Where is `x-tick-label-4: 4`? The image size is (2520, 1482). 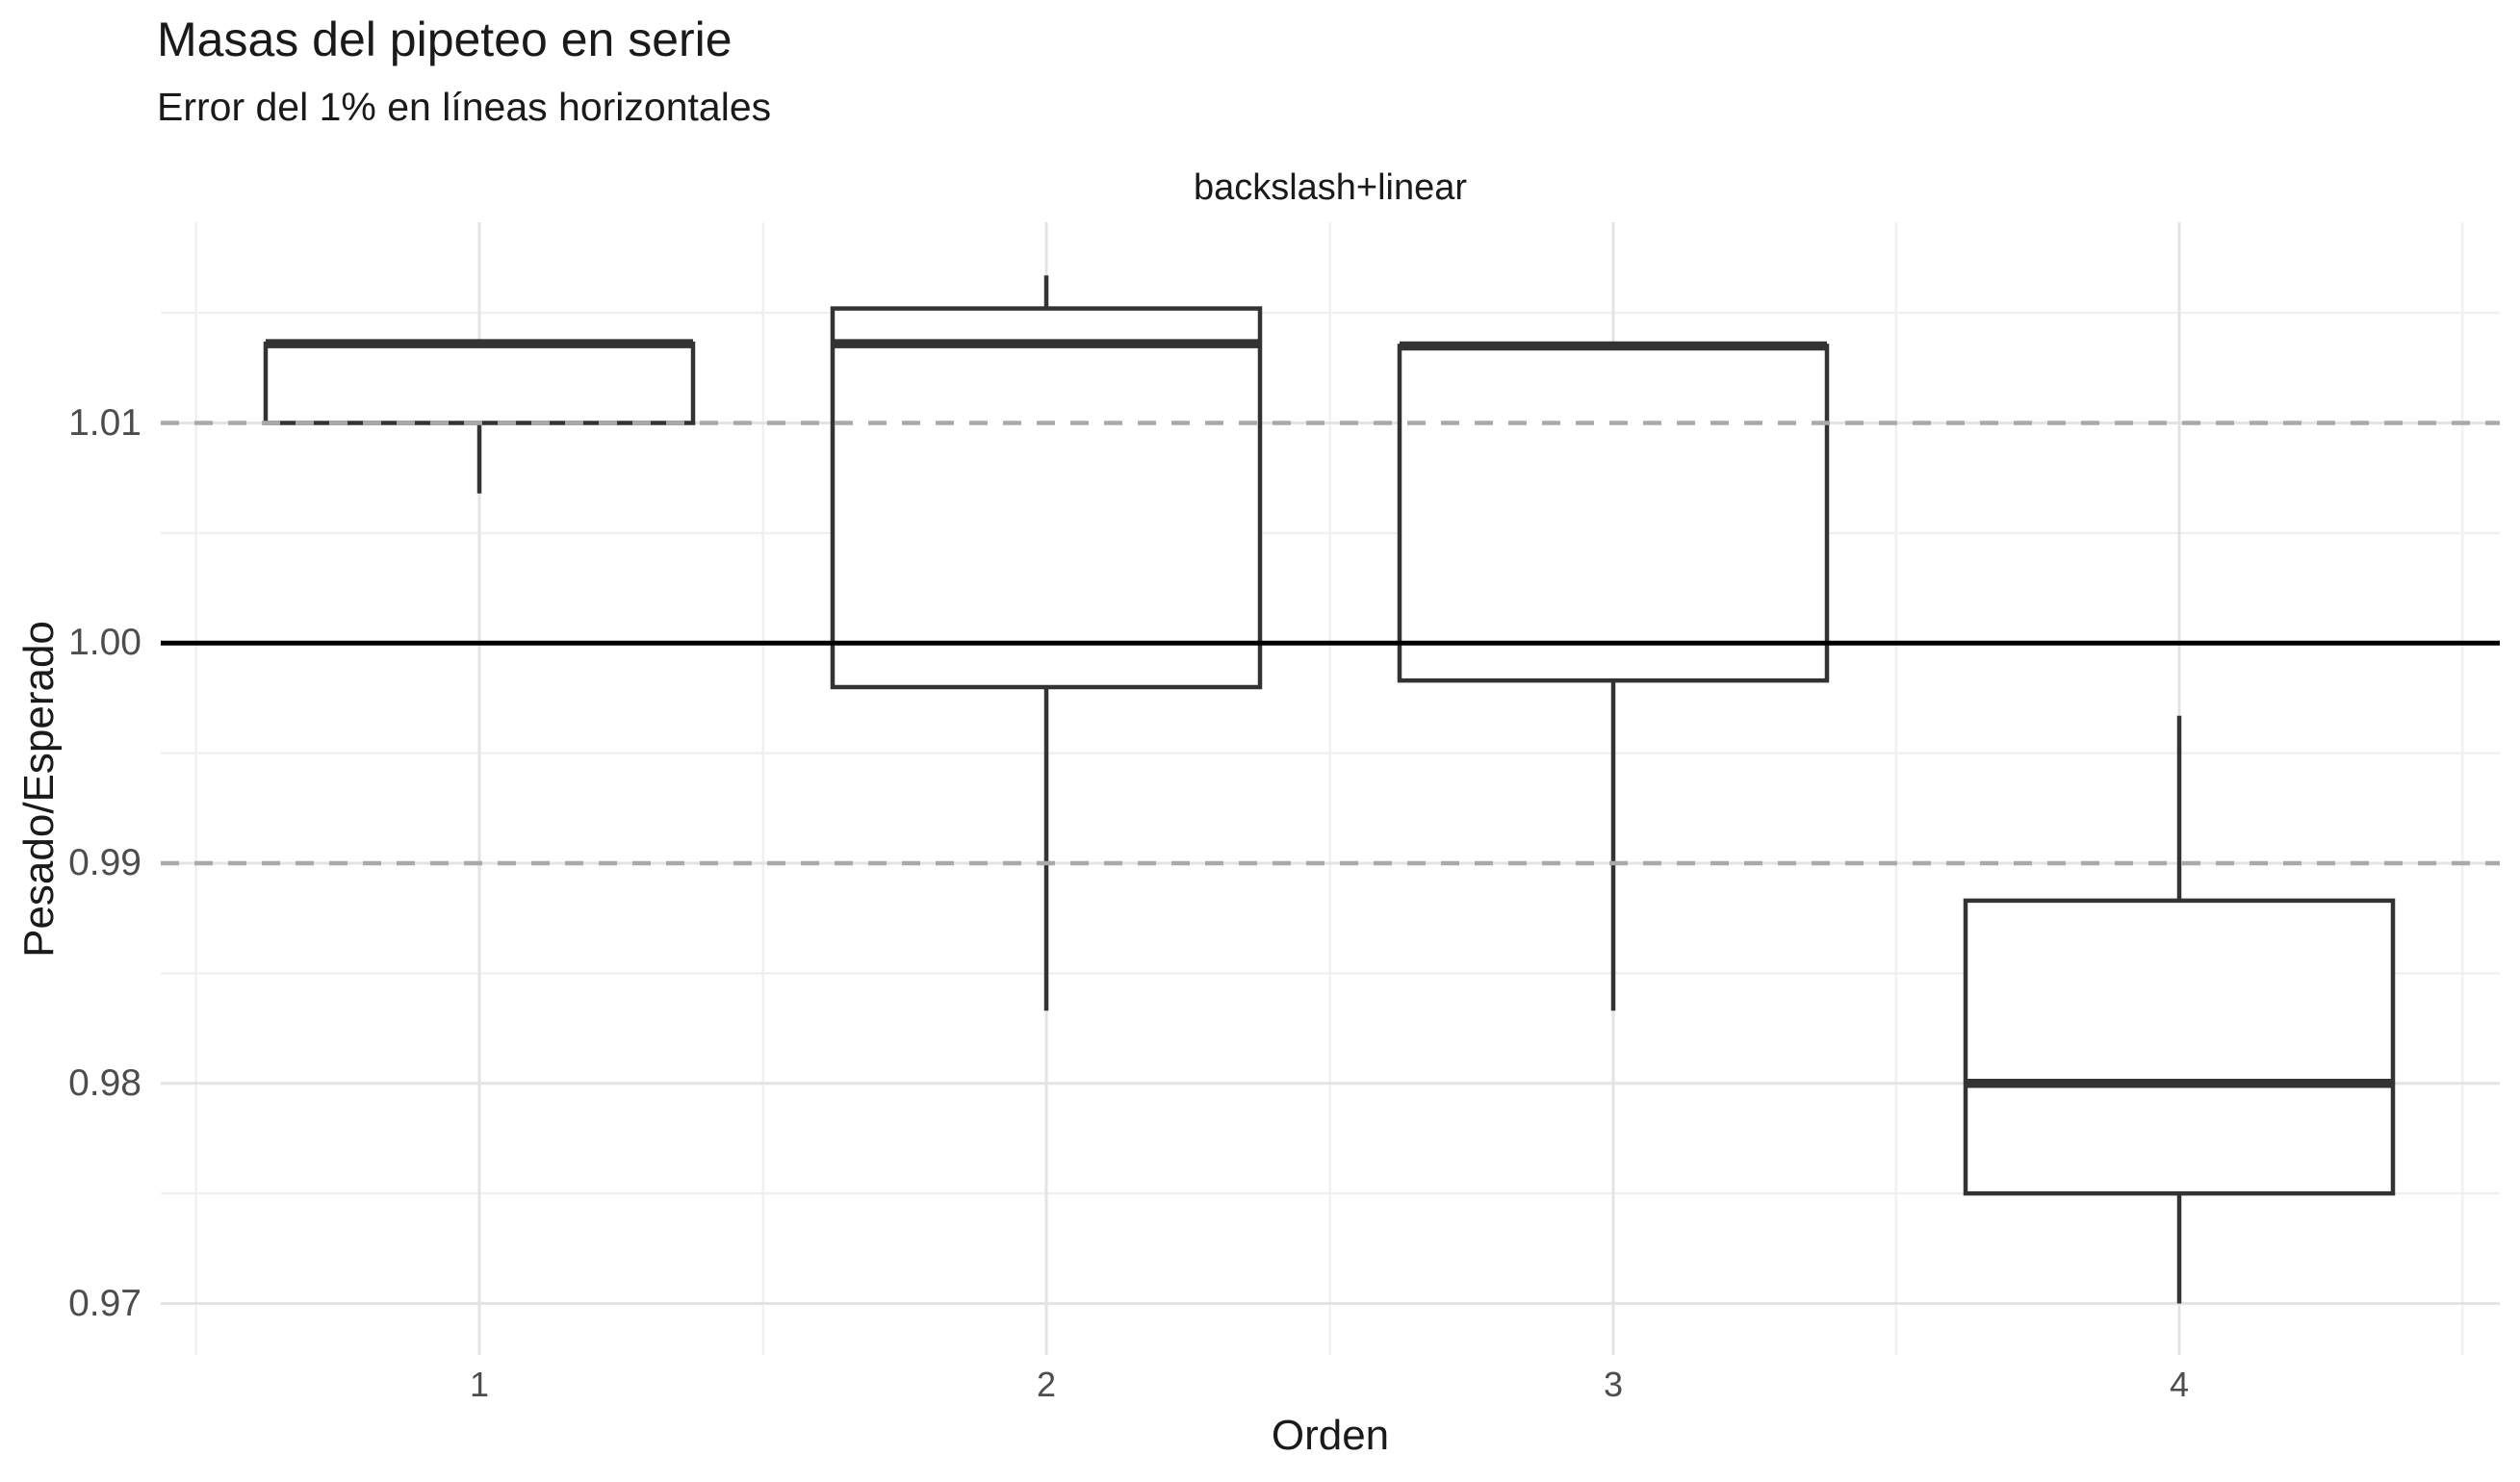
x-tick-label-4: 4 is located at coordinates (2180, 1384).